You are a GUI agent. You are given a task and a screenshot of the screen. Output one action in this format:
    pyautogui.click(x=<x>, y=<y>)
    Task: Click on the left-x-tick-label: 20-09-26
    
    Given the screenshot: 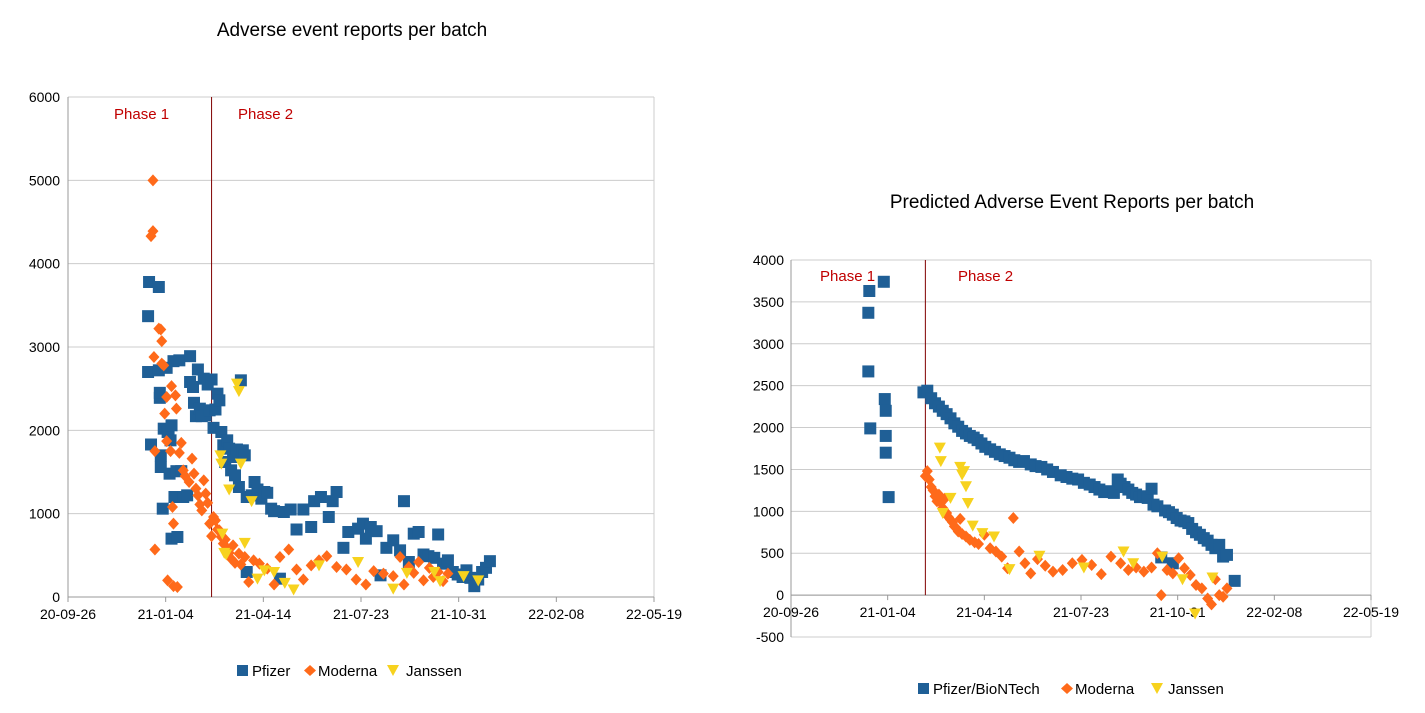 What is the action you would take?
    pyautogui.click(x=68, y=614)
    